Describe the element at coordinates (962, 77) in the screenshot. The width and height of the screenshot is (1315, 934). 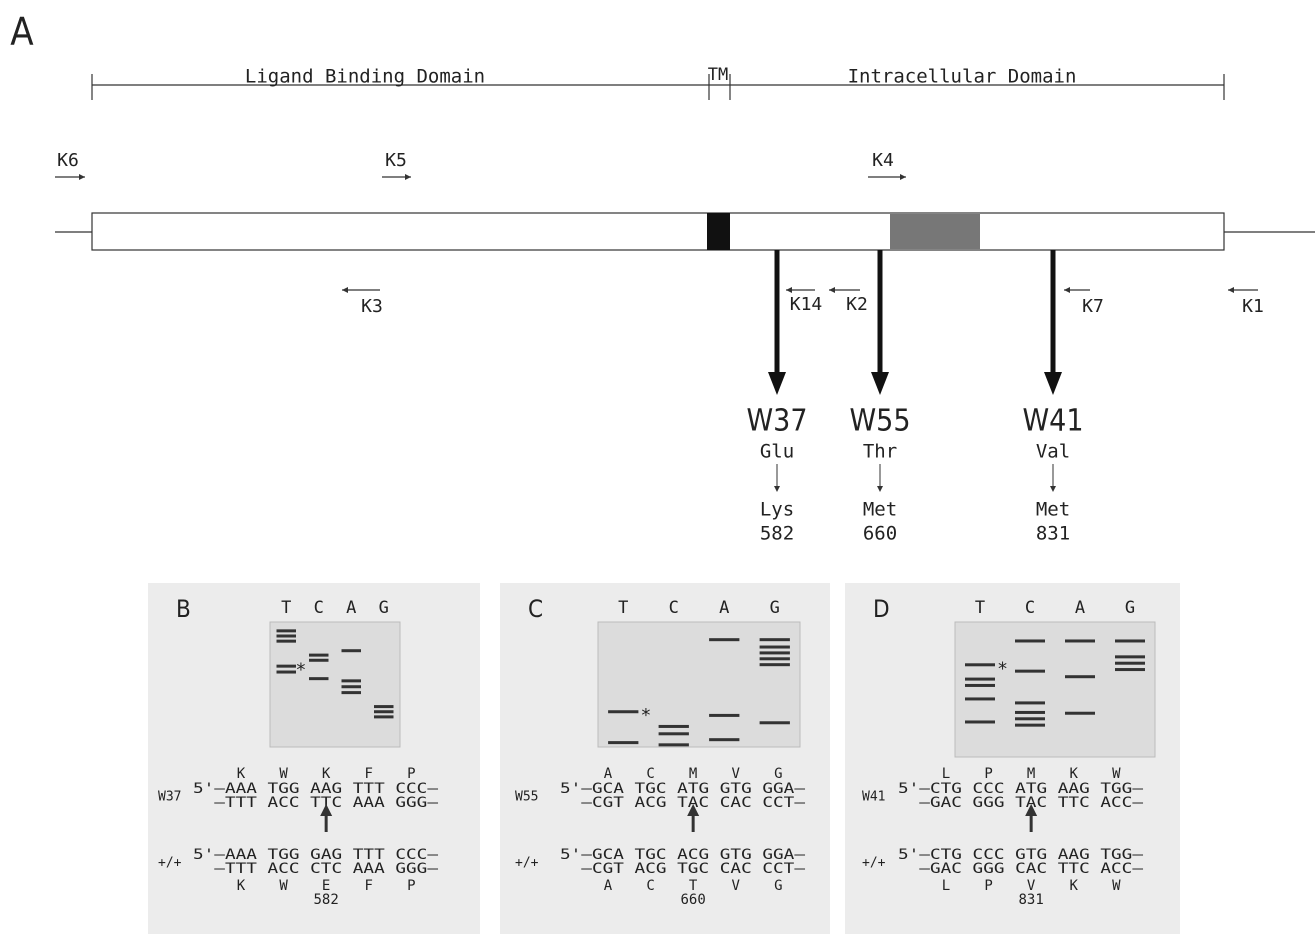
I see `domain-label: Intracellular Domain` at that location.